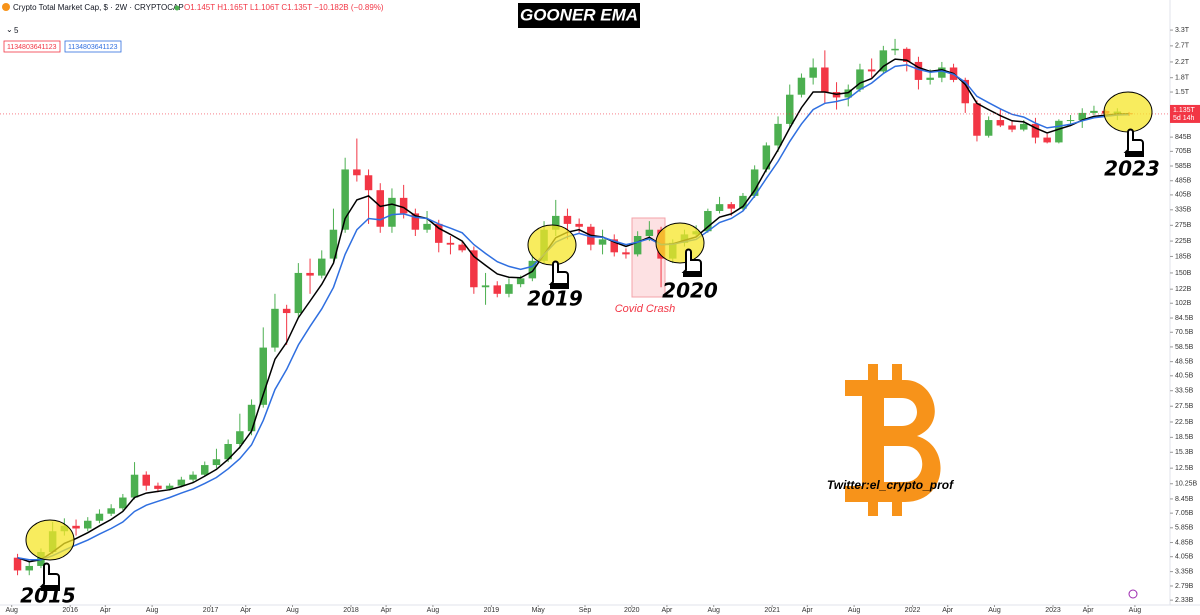 The image size is (1200, 615). What do you see at coordinates (1184, 468) in the screenshot?
I see `y-tick-label: 12.5B` at bounding box center [1184, 468].